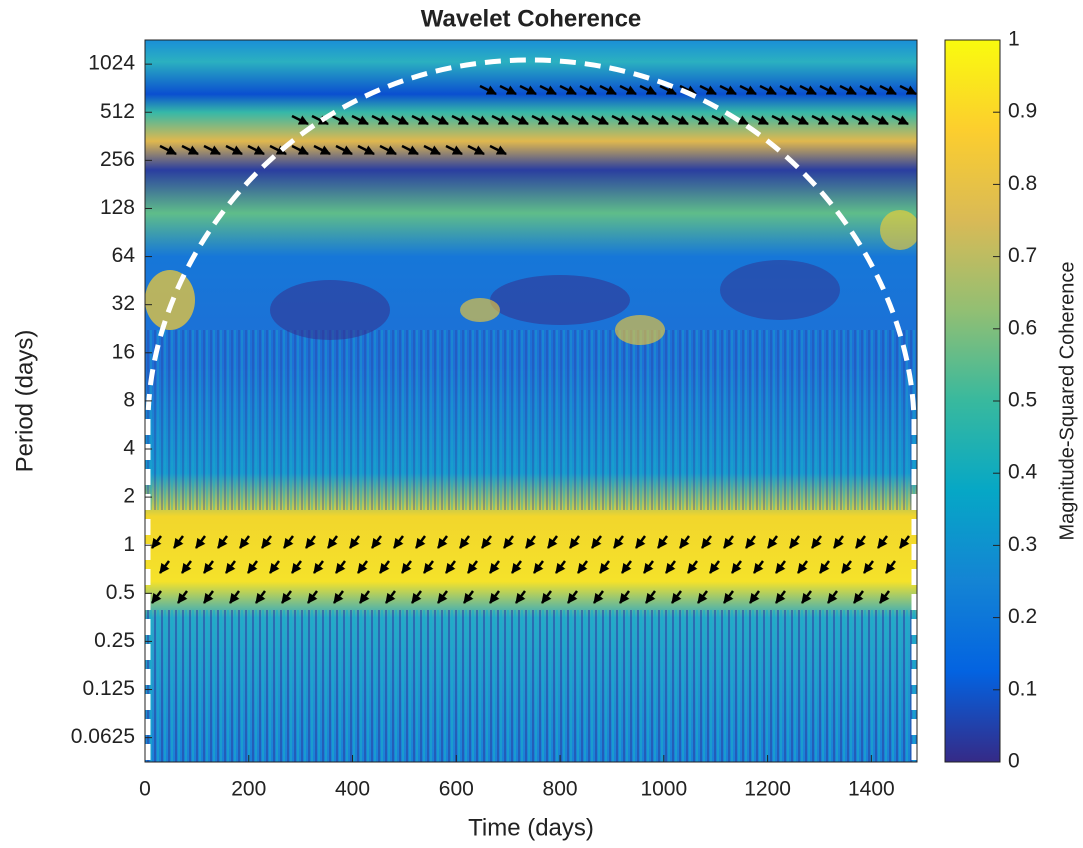  Describe the element at coordinates (117, 207) in the screenshot. I see `y-tick-label: 128` at that location.